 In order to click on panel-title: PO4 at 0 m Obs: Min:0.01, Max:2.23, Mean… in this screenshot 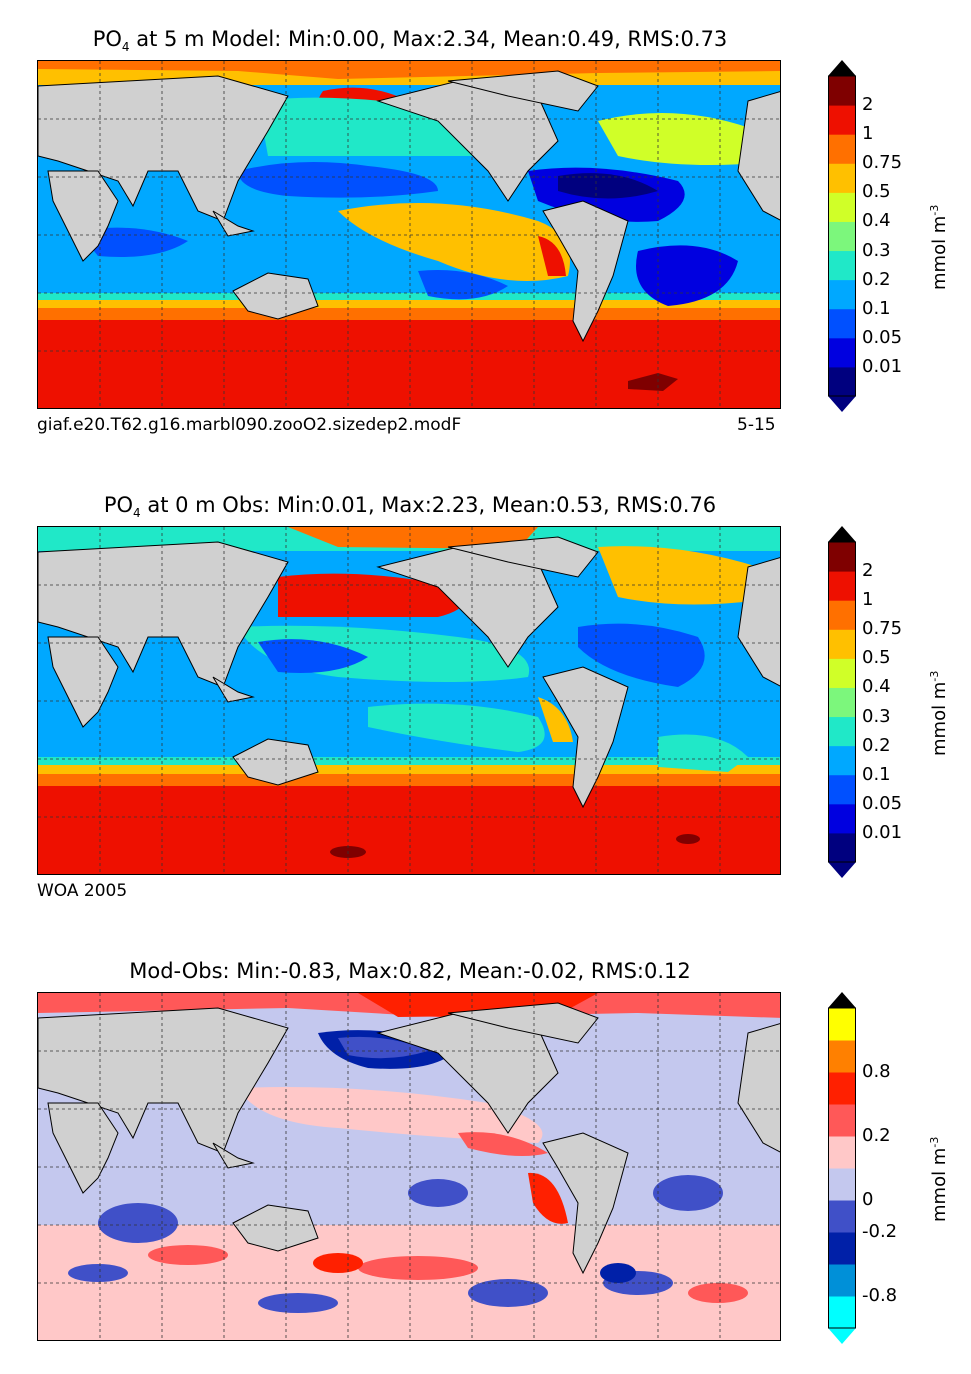, I will do `click(410, 507)`.